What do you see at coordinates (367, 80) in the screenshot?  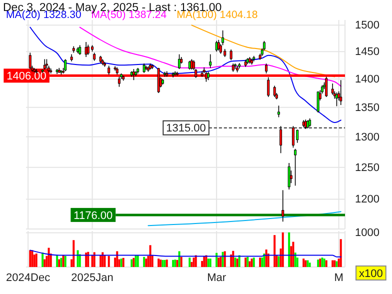 I see `y-tick-label: 1400` at bounding box center [367, 80].